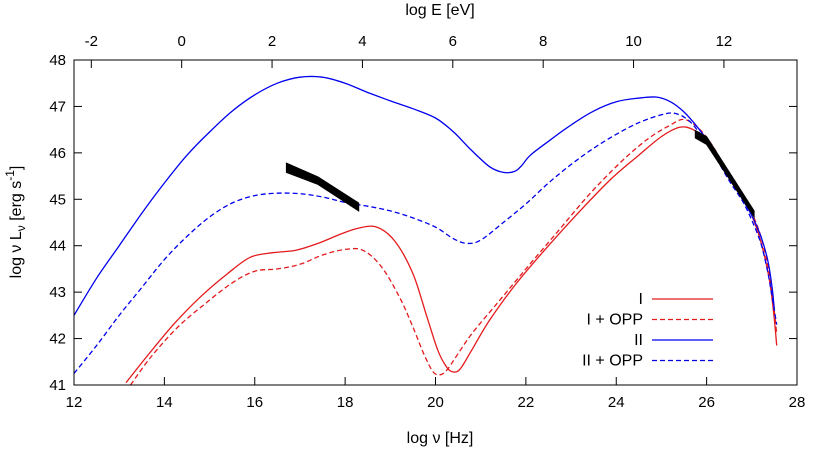 This screenshot has width=830, height=451. What do you see at coordinates (57, 199) in the screenshot?
I see `y-tick-label: 45` at bounding box center [57, 199].